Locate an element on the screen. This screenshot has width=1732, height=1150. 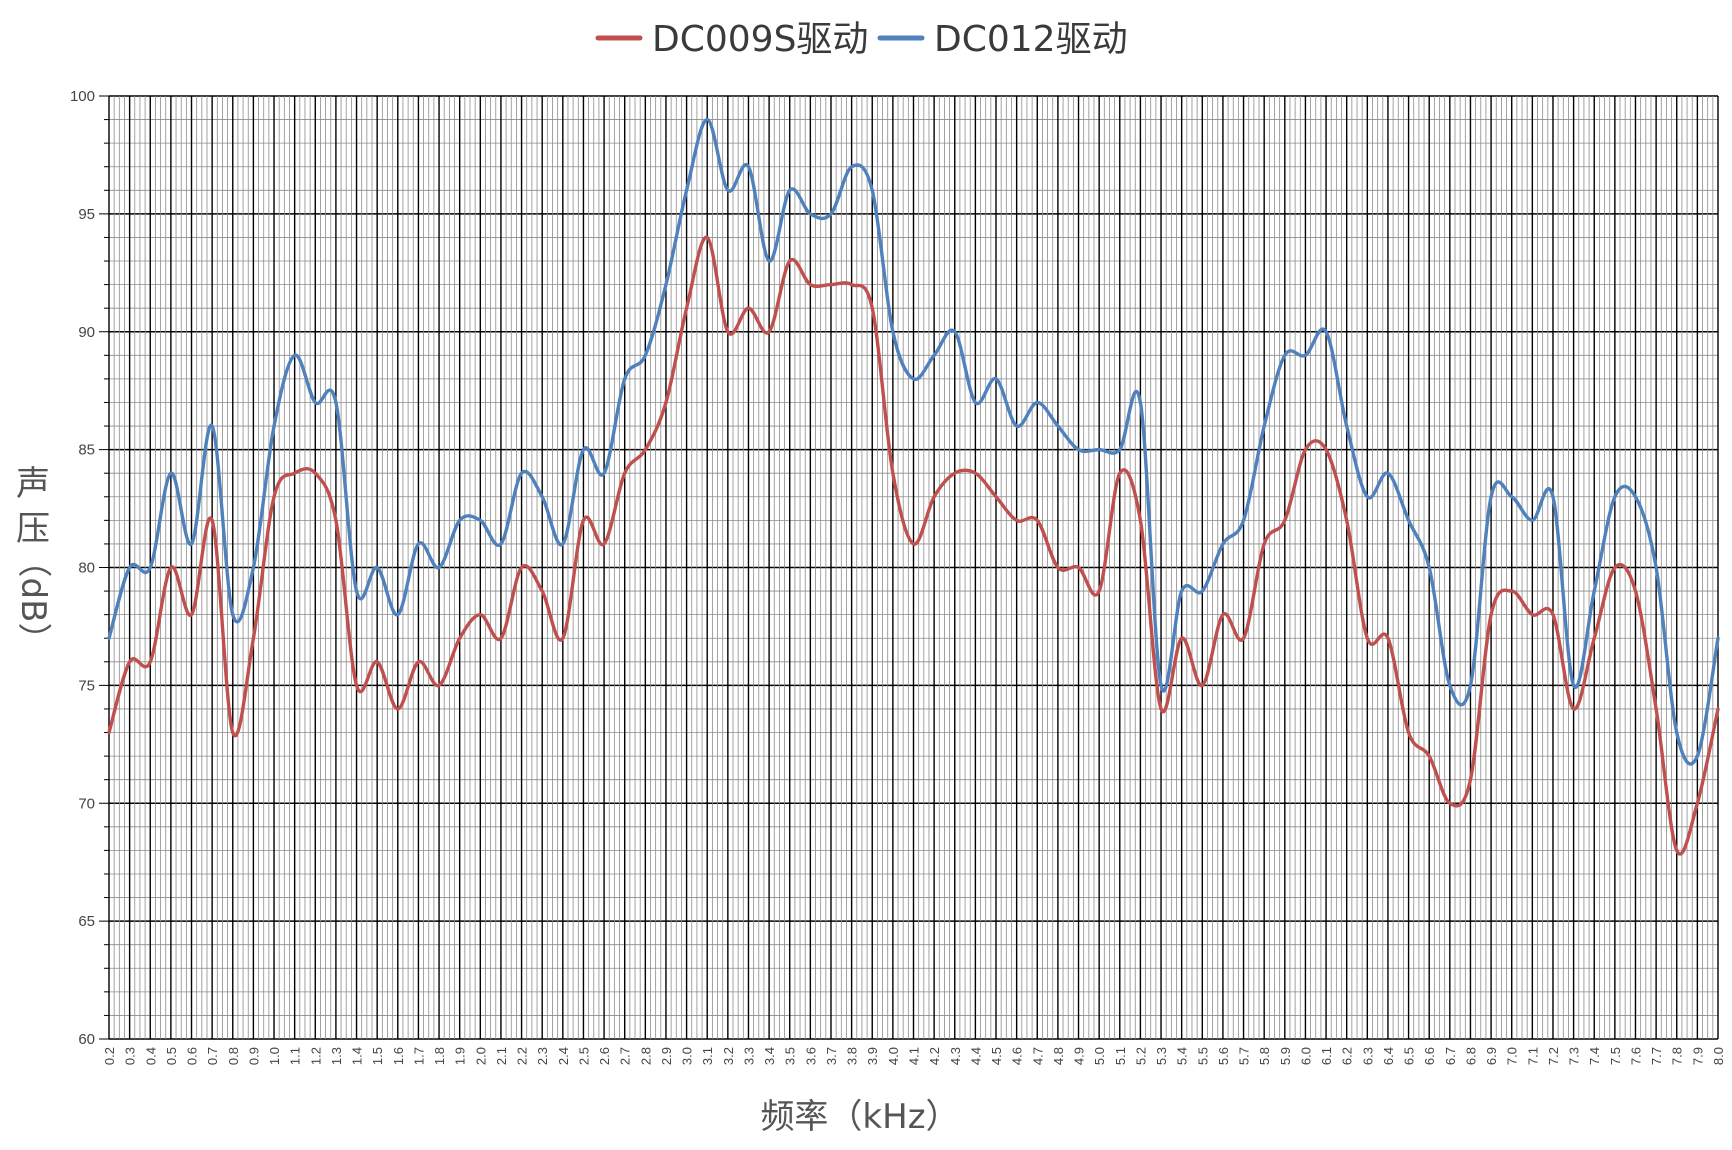
x-tick-label: 7.4 is located at coordinates (1594, 1056).